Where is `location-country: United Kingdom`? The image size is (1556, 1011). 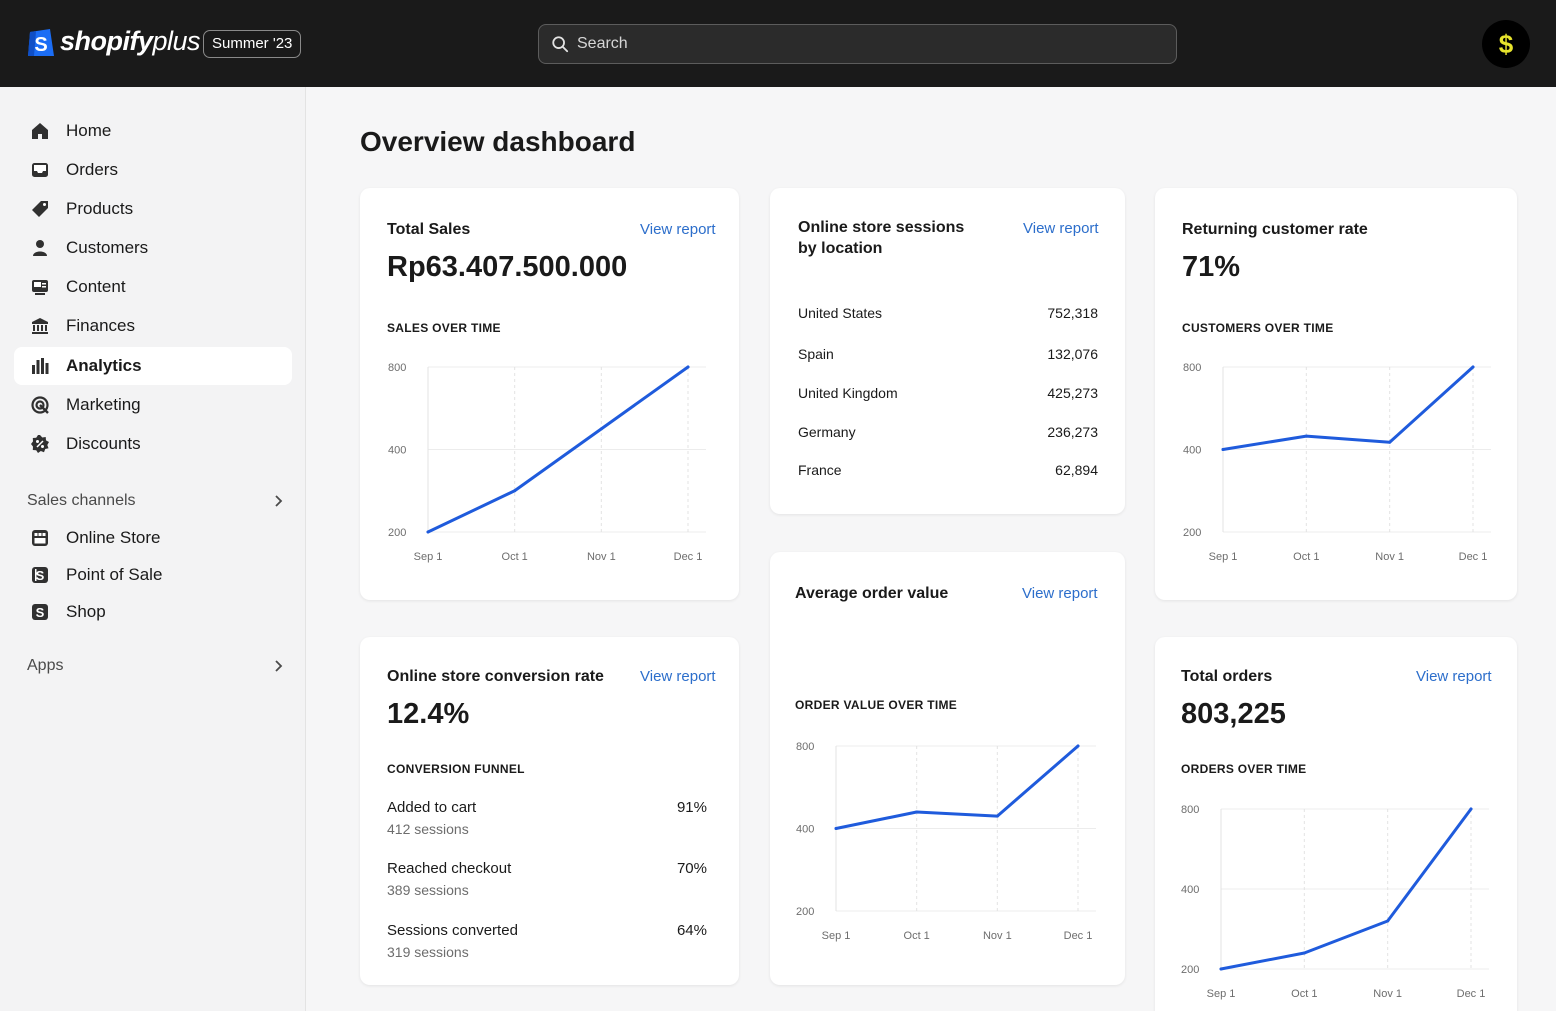 location-country: United Kingdom is located at coordinates (848, 393).